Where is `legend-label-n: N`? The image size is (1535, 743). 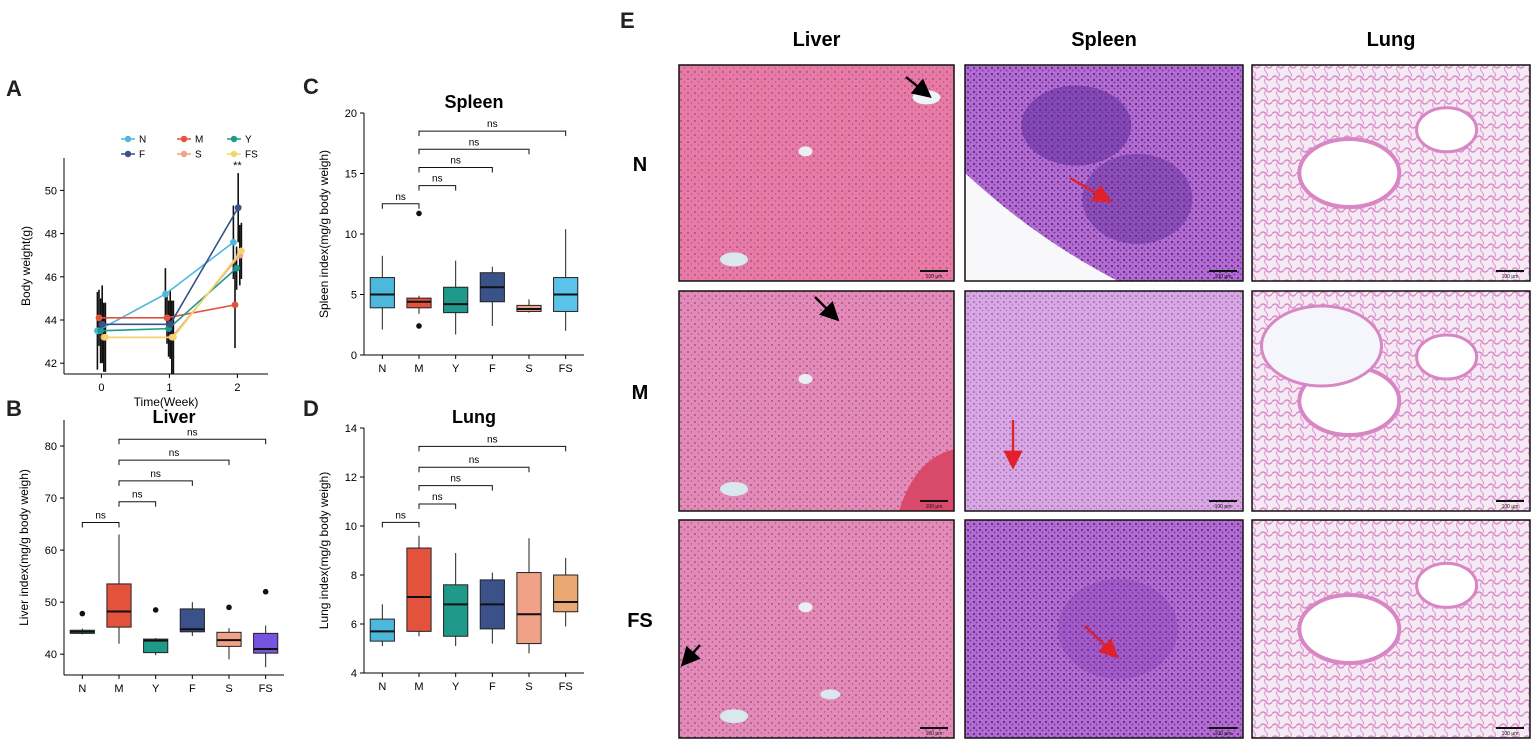 legend-label-n: N is located at coordinates (142, 140).